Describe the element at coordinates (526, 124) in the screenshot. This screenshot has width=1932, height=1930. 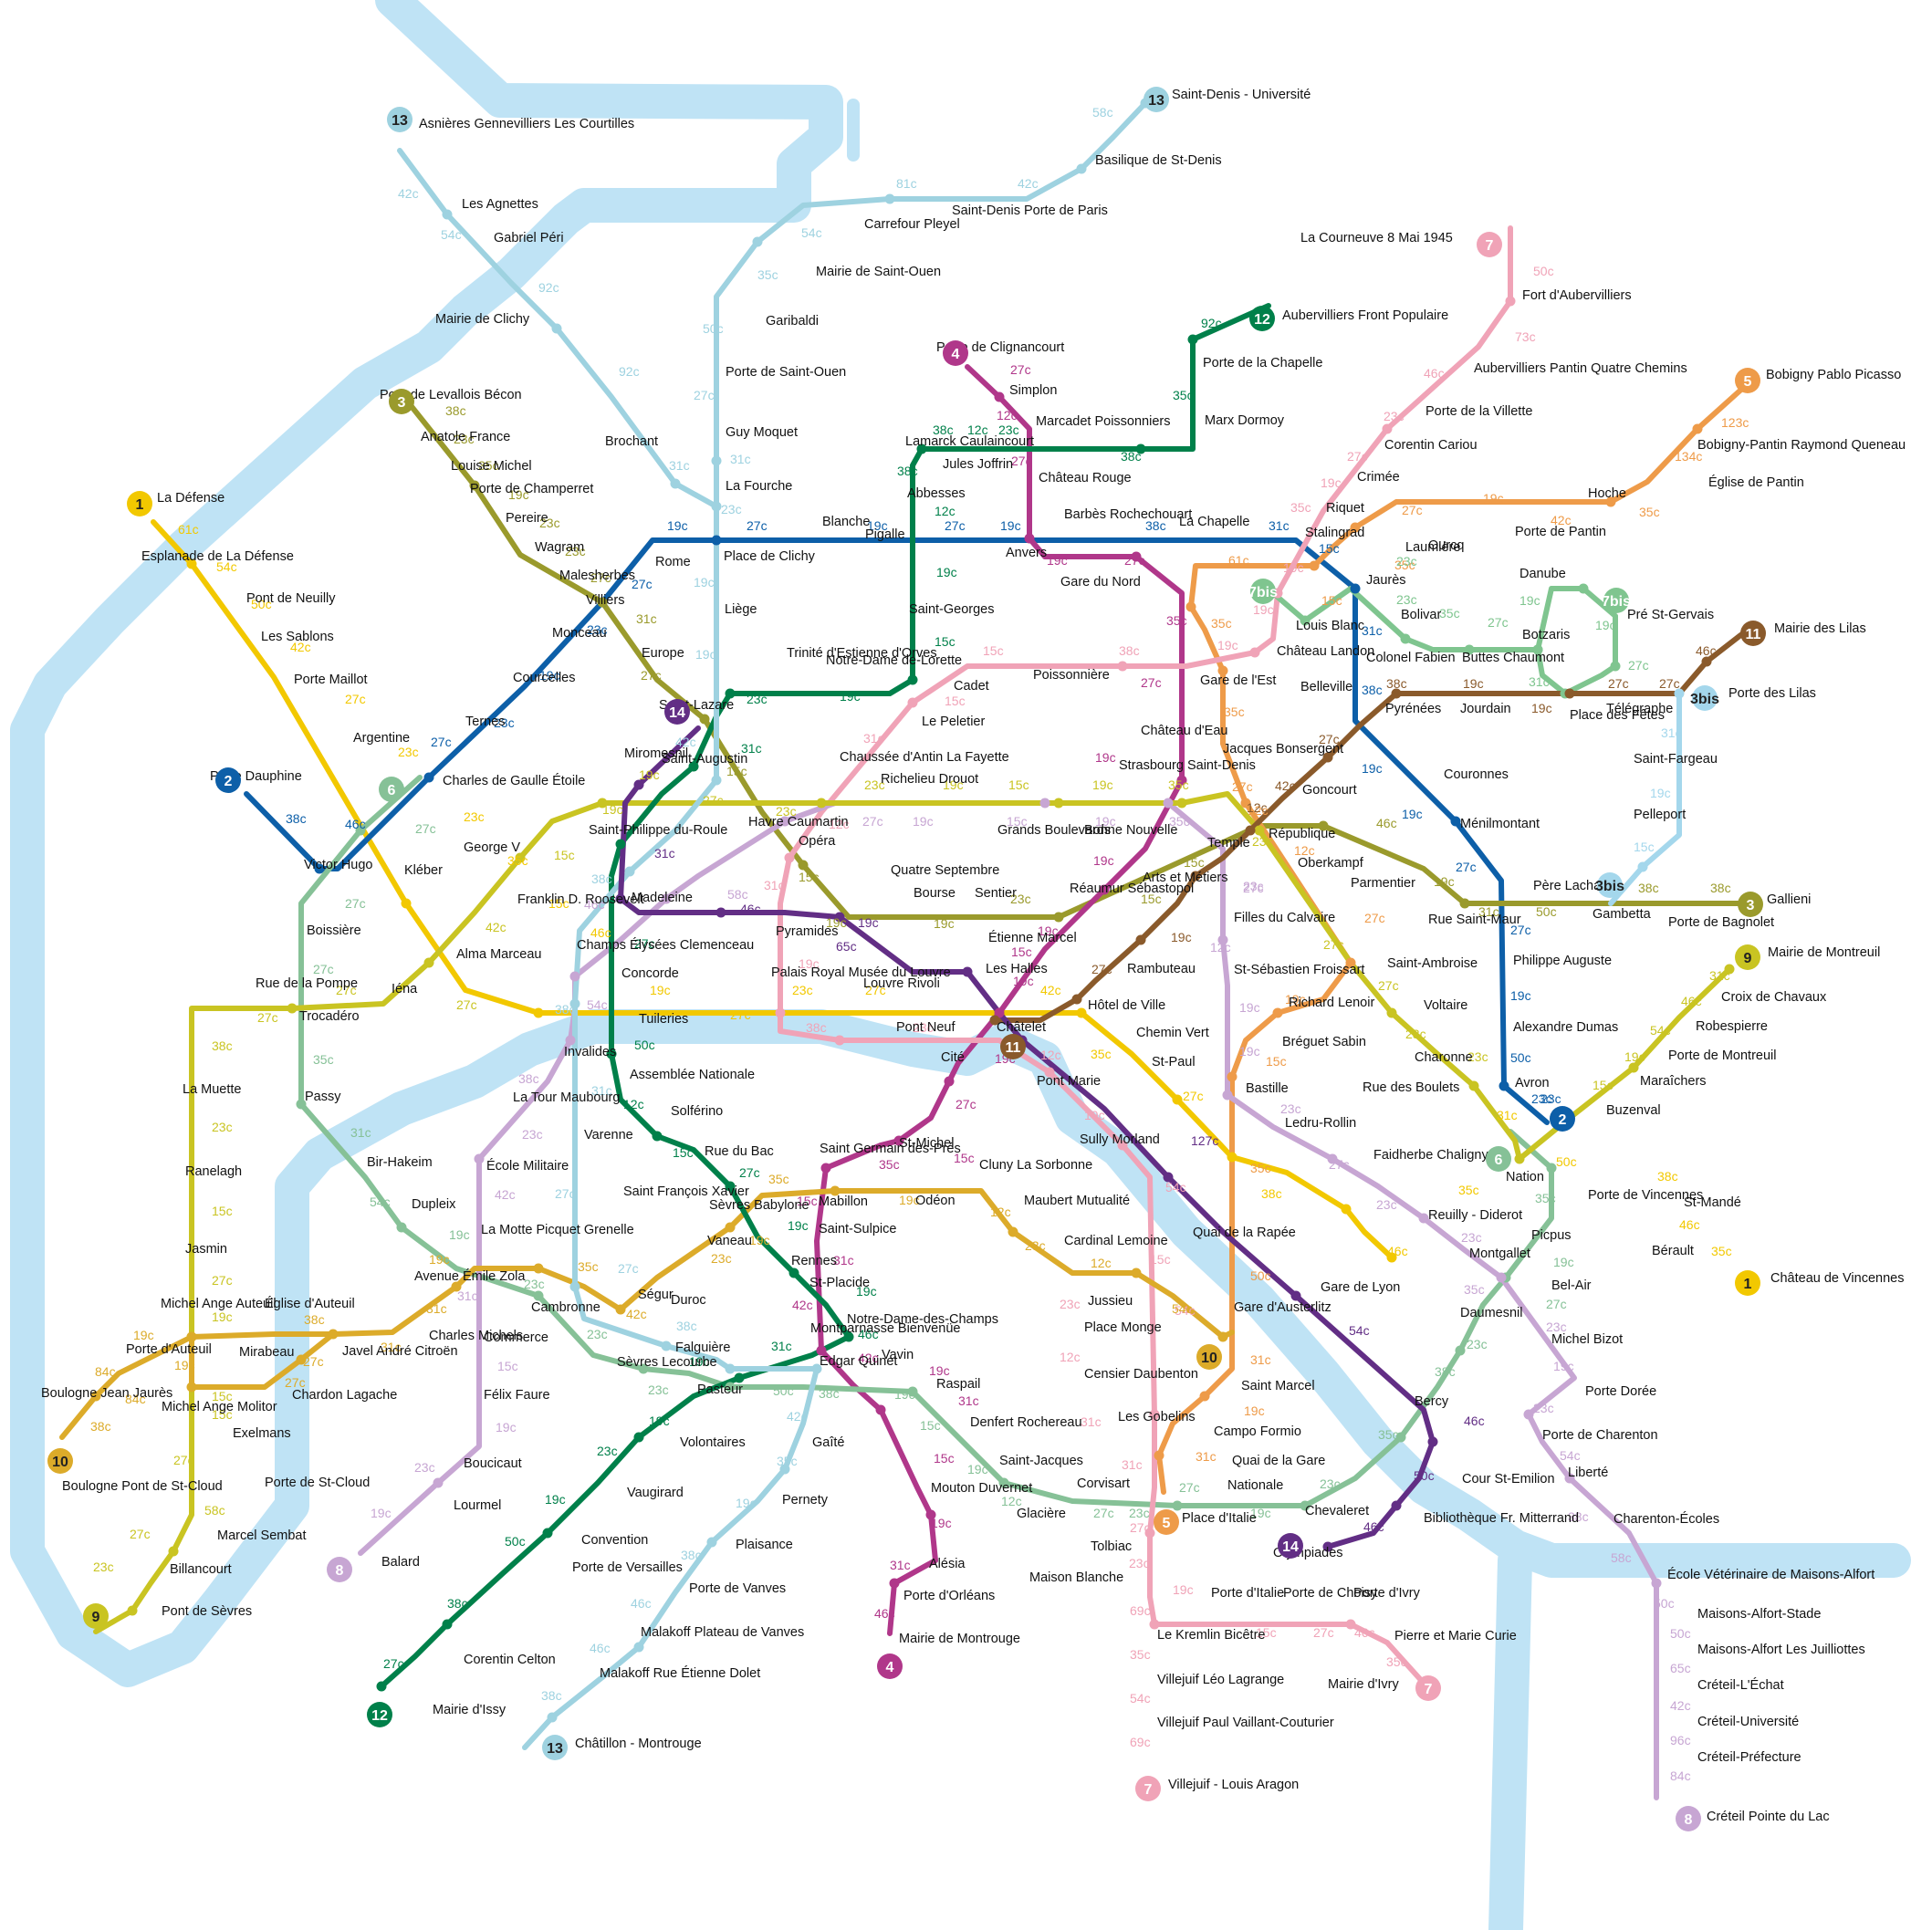
I see `station-label: Asnières Gennevilliers Les Courtilles` at that location.